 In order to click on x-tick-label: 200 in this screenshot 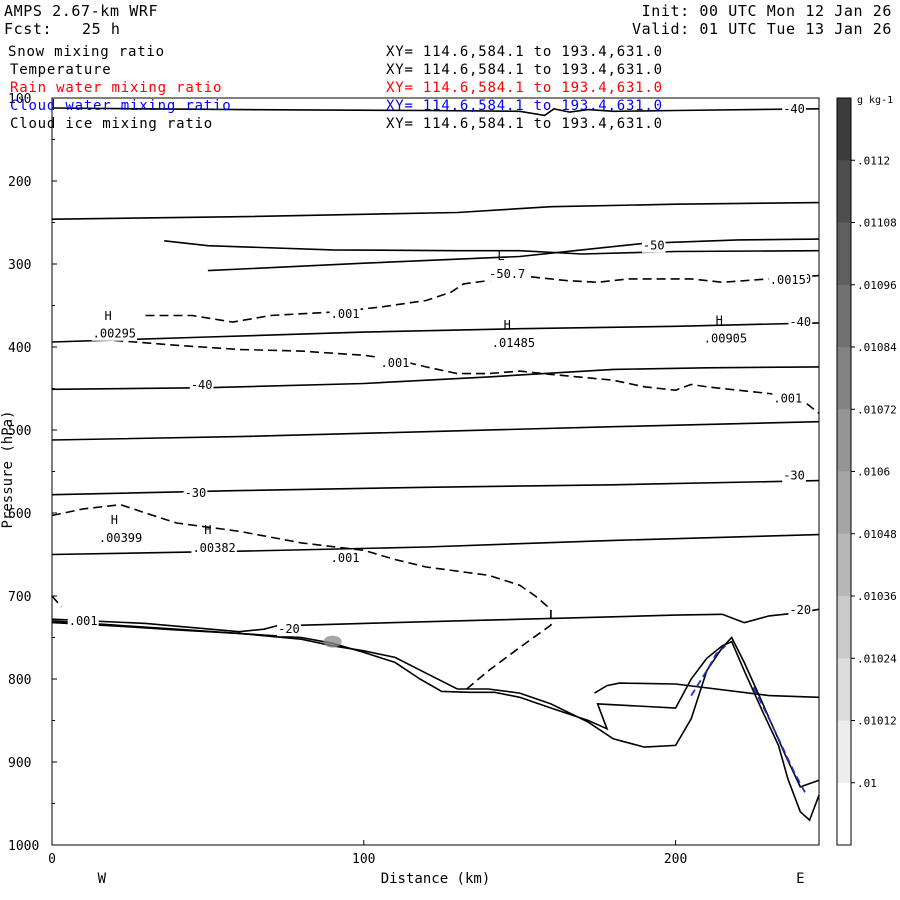, I will do `click(675, 859)`.